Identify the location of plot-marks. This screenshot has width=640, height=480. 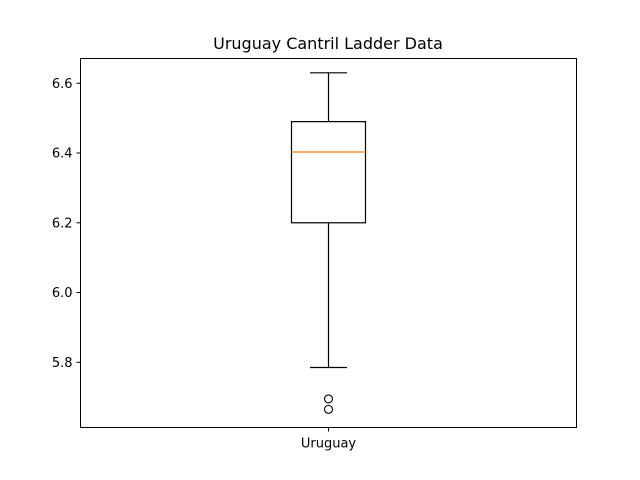
(328, 243).